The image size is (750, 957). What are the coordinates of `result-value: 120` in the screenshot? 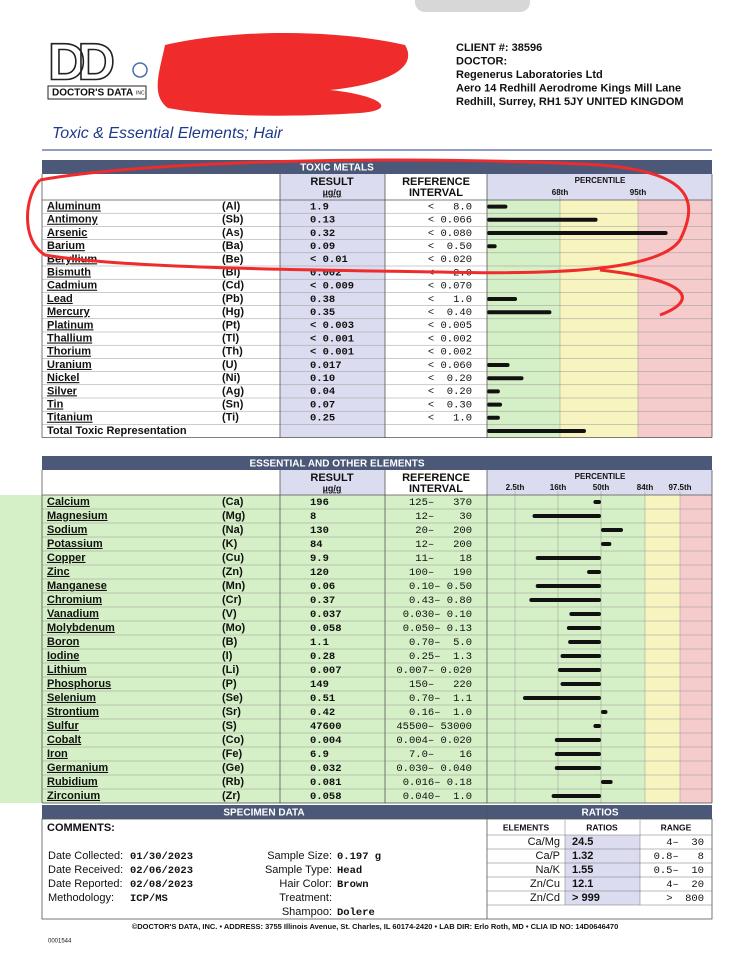 It's located at (319, 573).